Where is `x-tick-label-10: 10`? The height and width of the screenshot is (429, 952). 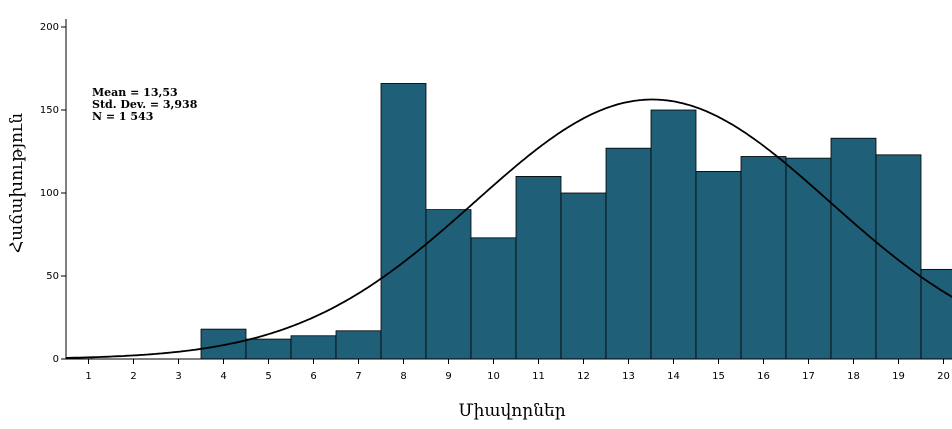 x-tick-label-10: 10 is located at coordinates (493, 376).